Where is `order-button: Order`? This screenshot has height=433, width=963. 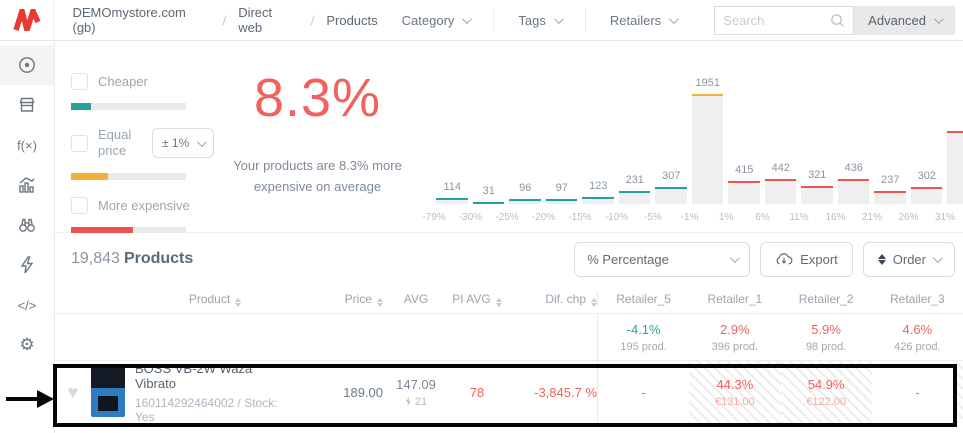 order-button: Order is located at coordinates (908, 259).